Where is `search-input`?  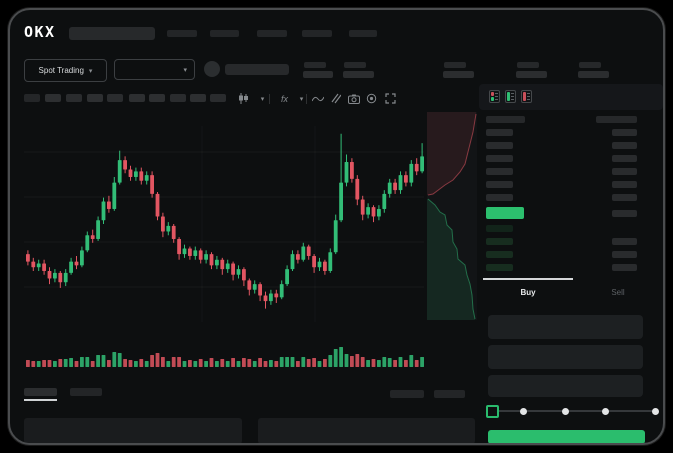 search-input is located at coordinates (112, 33).